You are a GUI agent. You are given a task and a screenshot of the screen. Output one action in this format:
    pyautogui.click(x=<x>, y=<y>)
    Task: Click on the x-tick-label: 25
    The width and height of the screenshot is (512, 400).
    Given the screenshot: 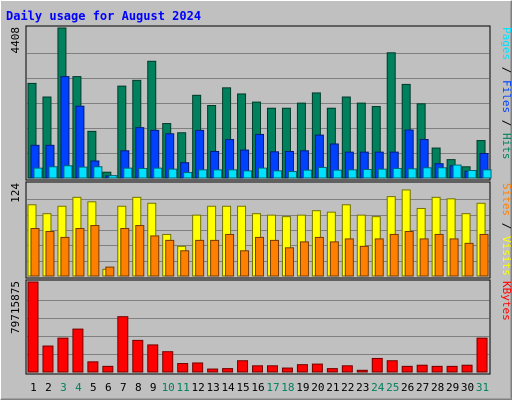 What is the action you would take?
    pyautogui.click(x=392, y=387)
    